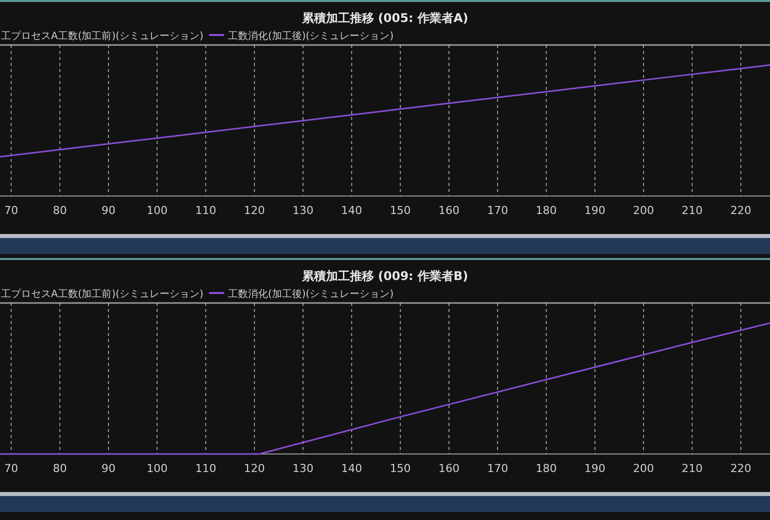  I want to click on chart-title: 累積加工推移 (005: 作業者A), so click(384, 18).